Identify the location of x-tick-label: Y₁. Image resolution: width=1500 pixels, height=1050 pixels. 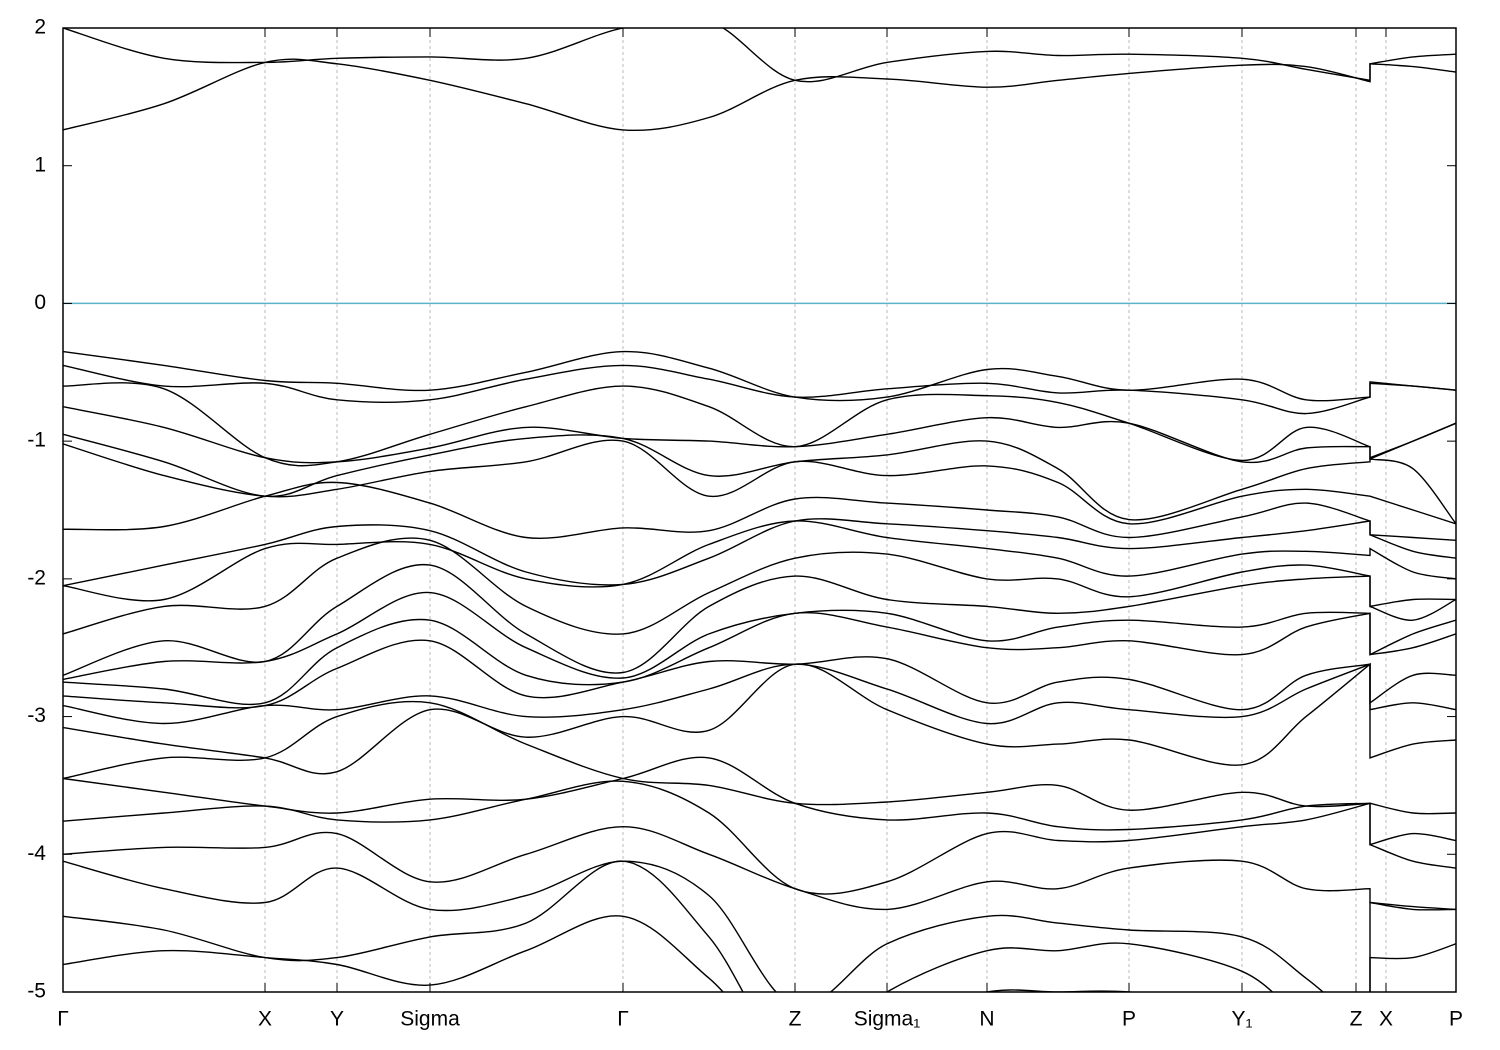
(1241, 1019).